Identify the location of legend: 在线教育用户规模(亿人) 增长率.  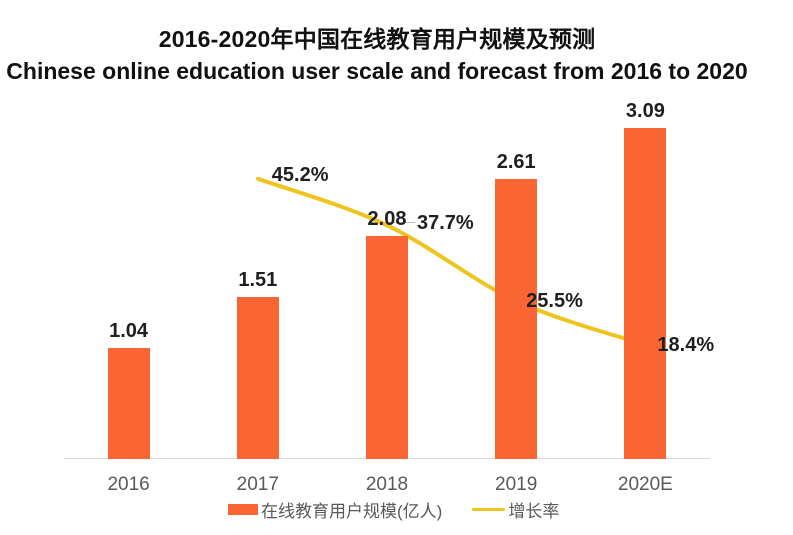
(394, 509).